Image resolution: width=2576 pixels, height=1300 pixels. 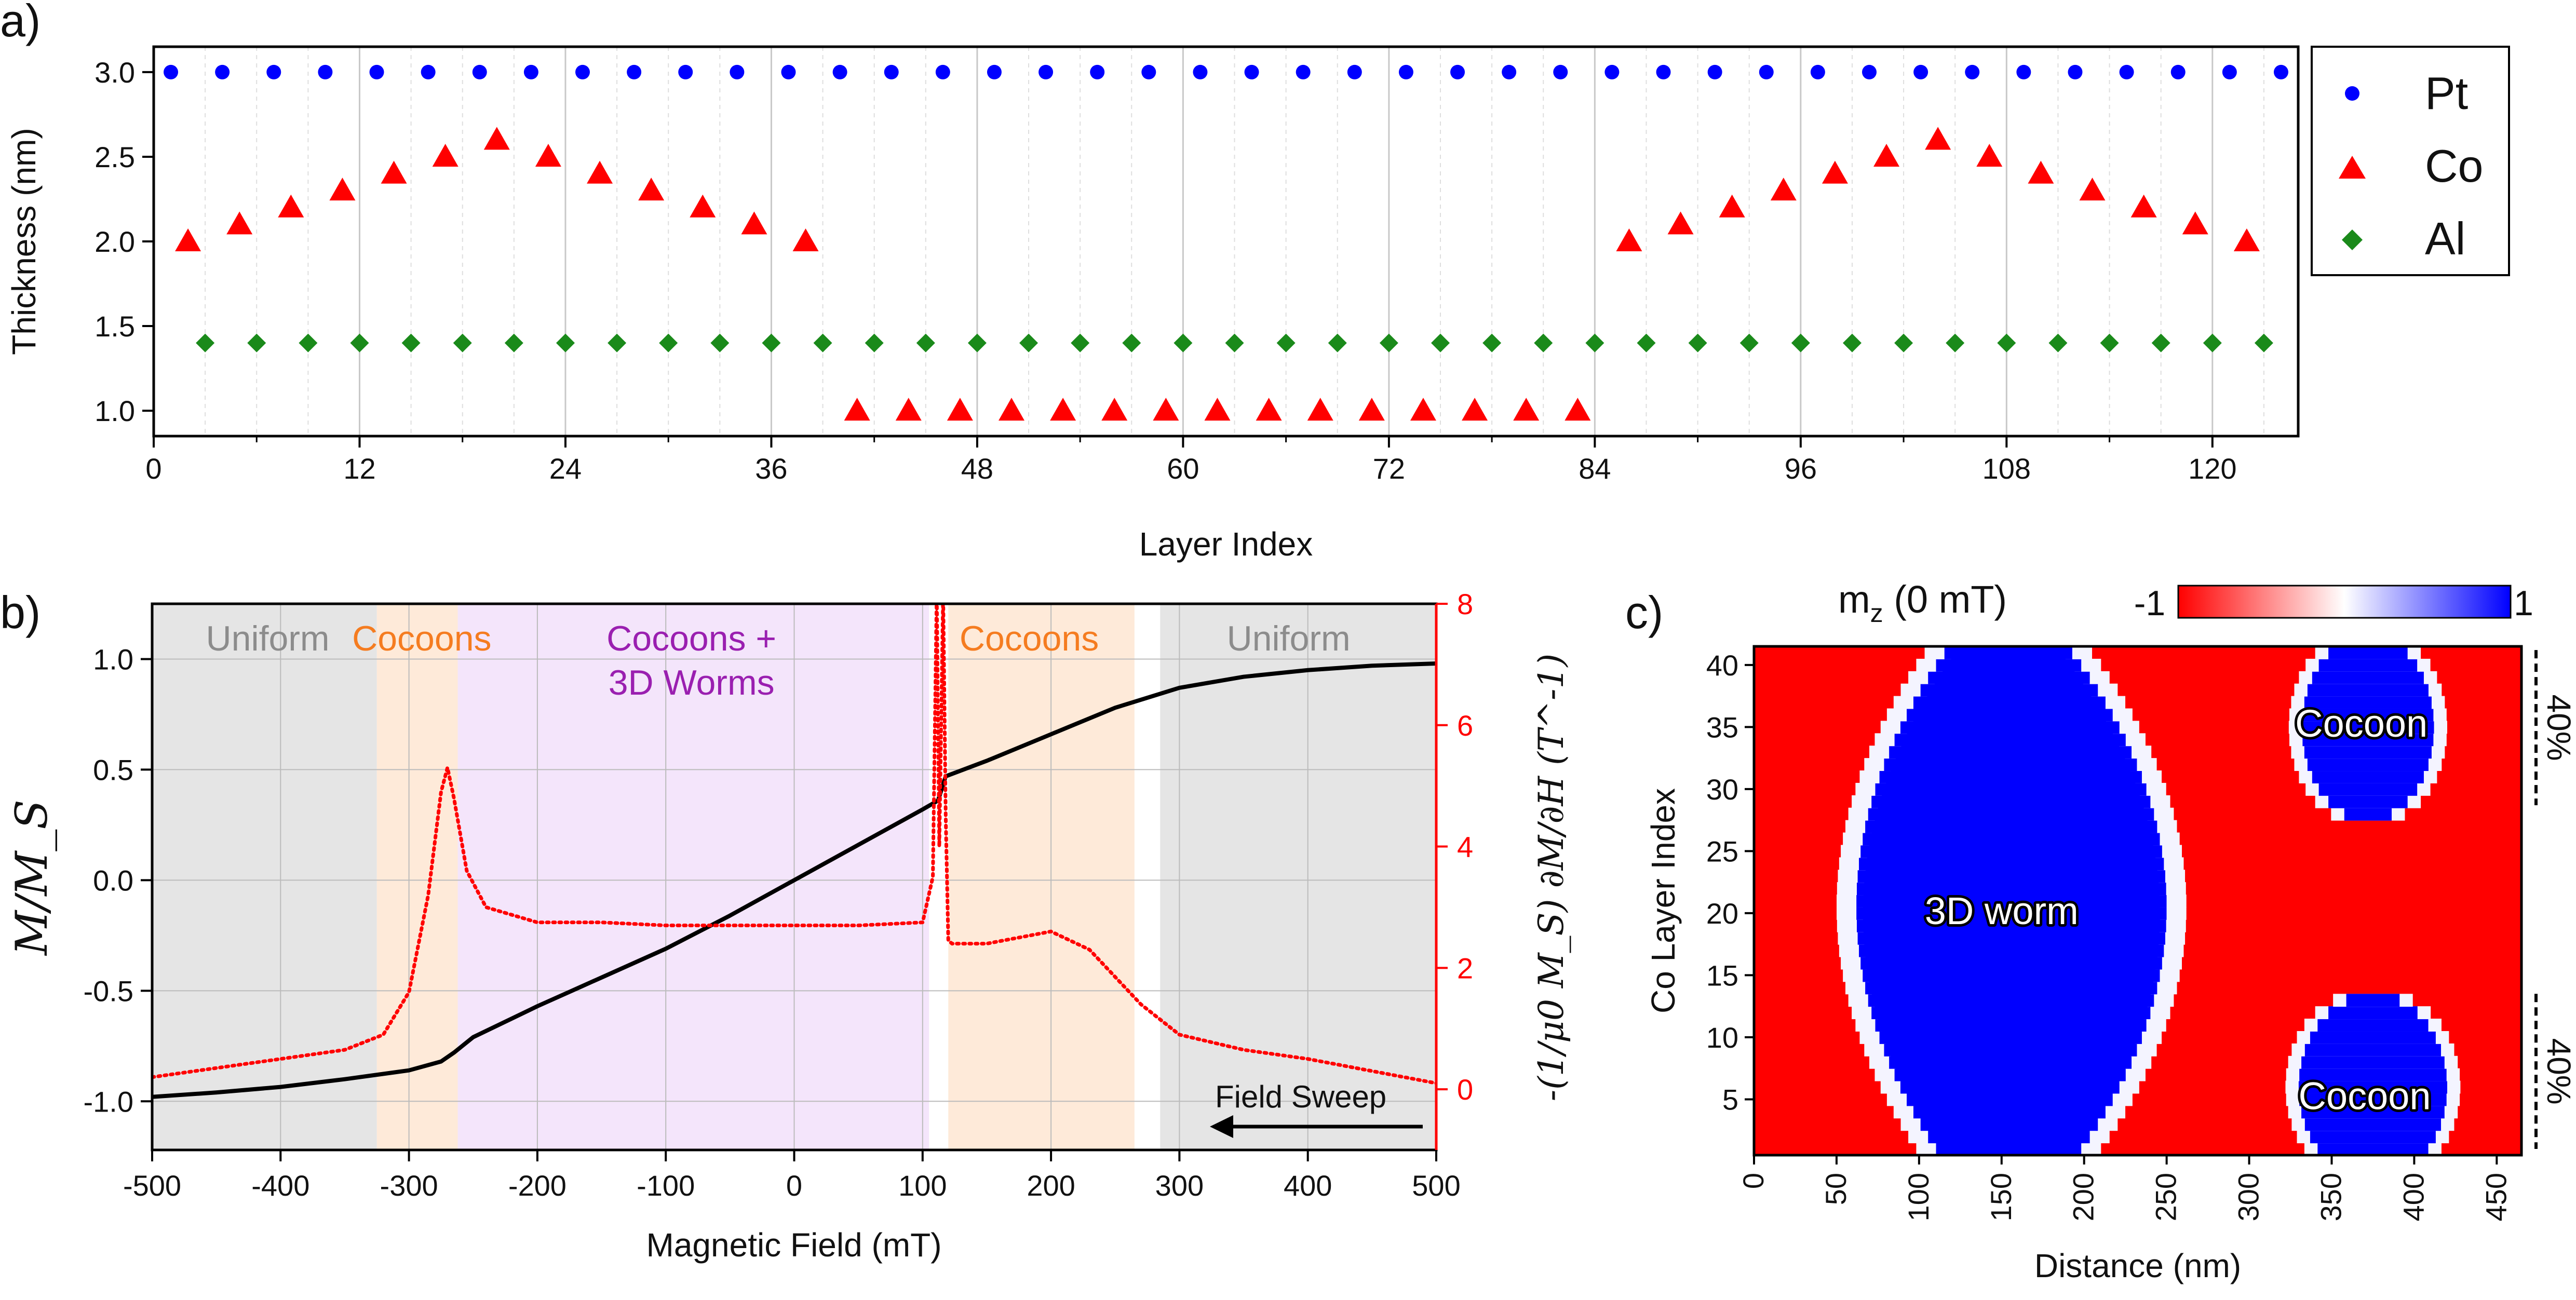 What do you see at coordinates (113, 659) in the screenshot?
I see `y-tick-label: 1.0` at bounding box center [113, 659].